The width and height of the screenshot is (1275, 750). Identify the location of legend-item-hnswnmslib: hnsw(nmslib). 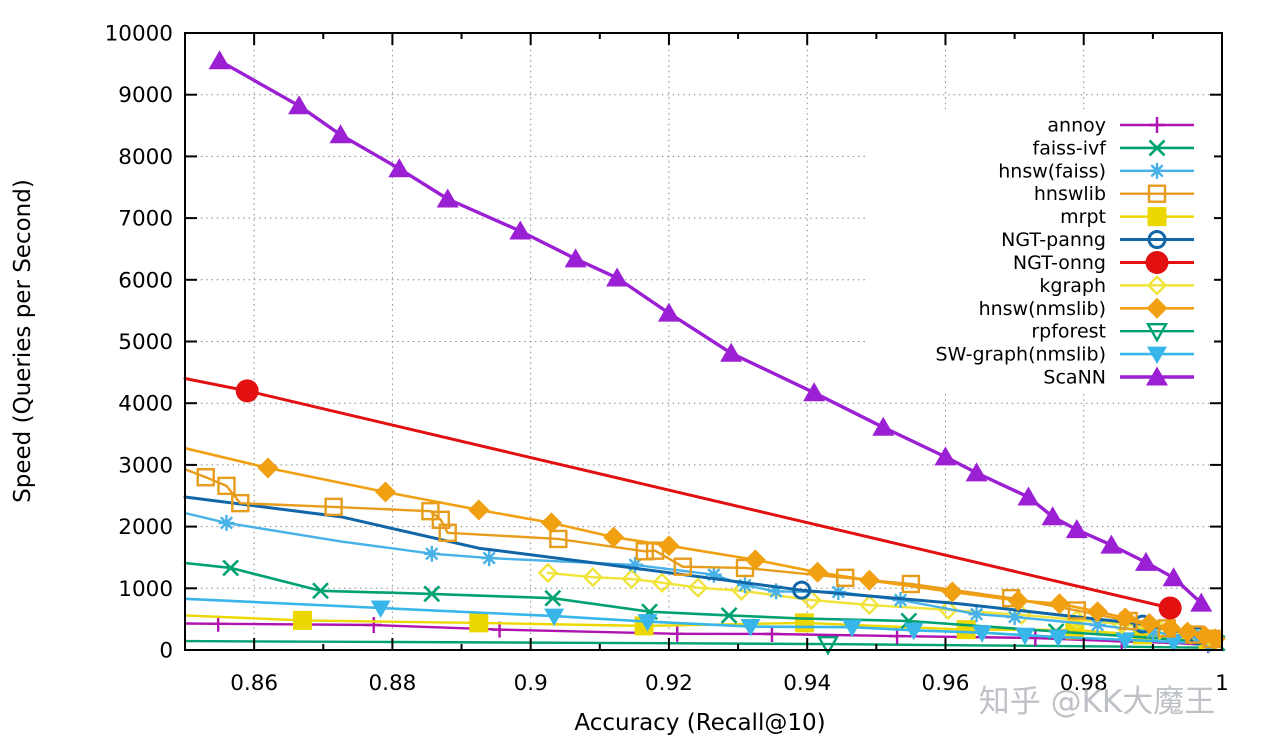
(1086, 308).